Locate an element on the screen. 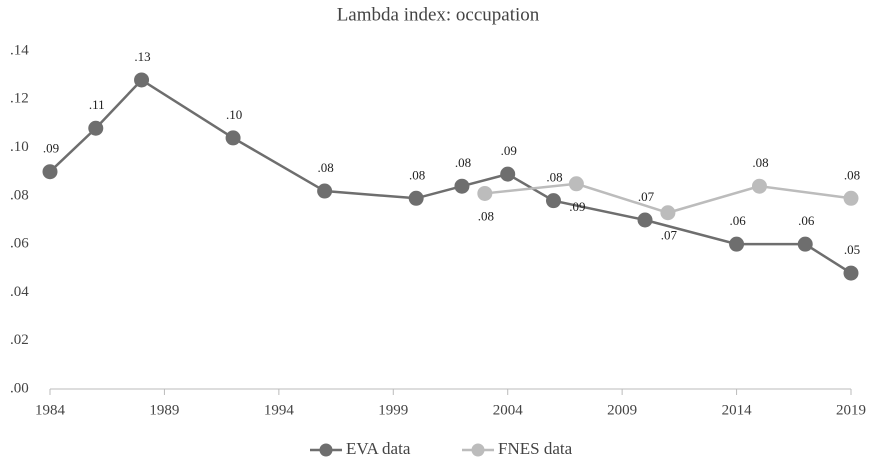  legend-label: FNES data is located at coordinates (535, 448).